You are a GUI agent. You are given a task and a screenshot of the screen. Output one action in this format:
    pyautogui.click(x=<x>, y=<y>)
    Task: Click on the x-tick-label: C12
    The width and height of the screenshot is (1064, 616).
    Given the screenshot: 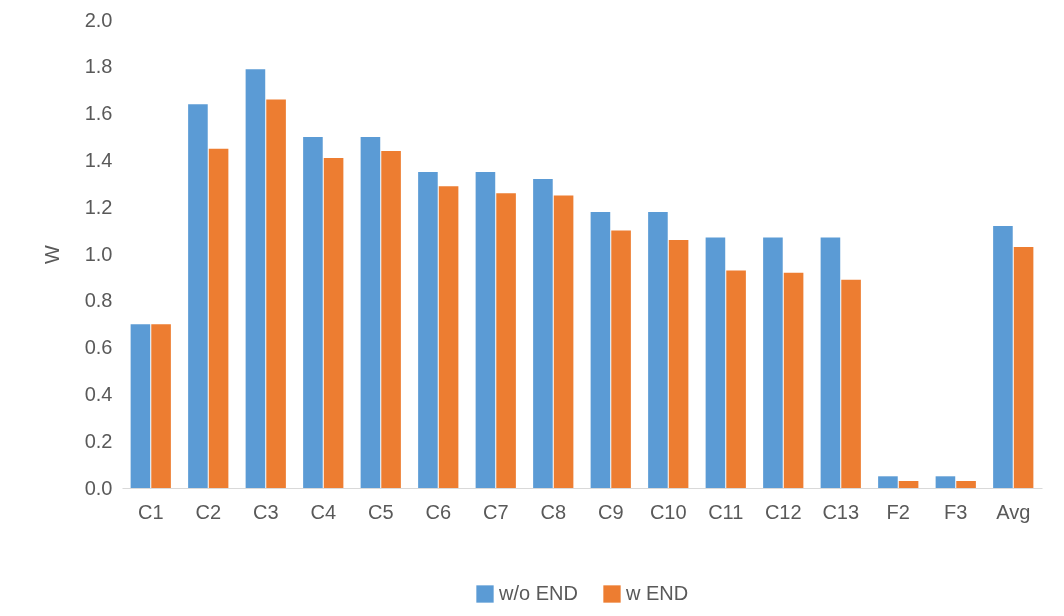 What is the action you would take?
    pyautogui.click(x=783, y=511)
    